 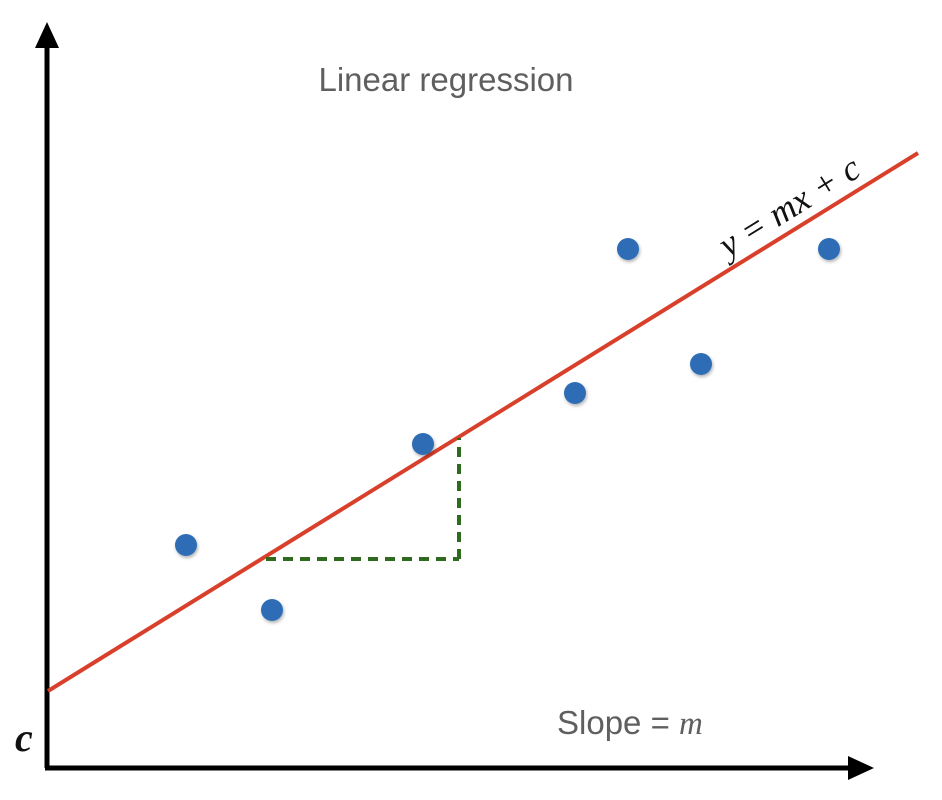 I want to click on diagram-title: Linear regression, so click(x=446, y=79).